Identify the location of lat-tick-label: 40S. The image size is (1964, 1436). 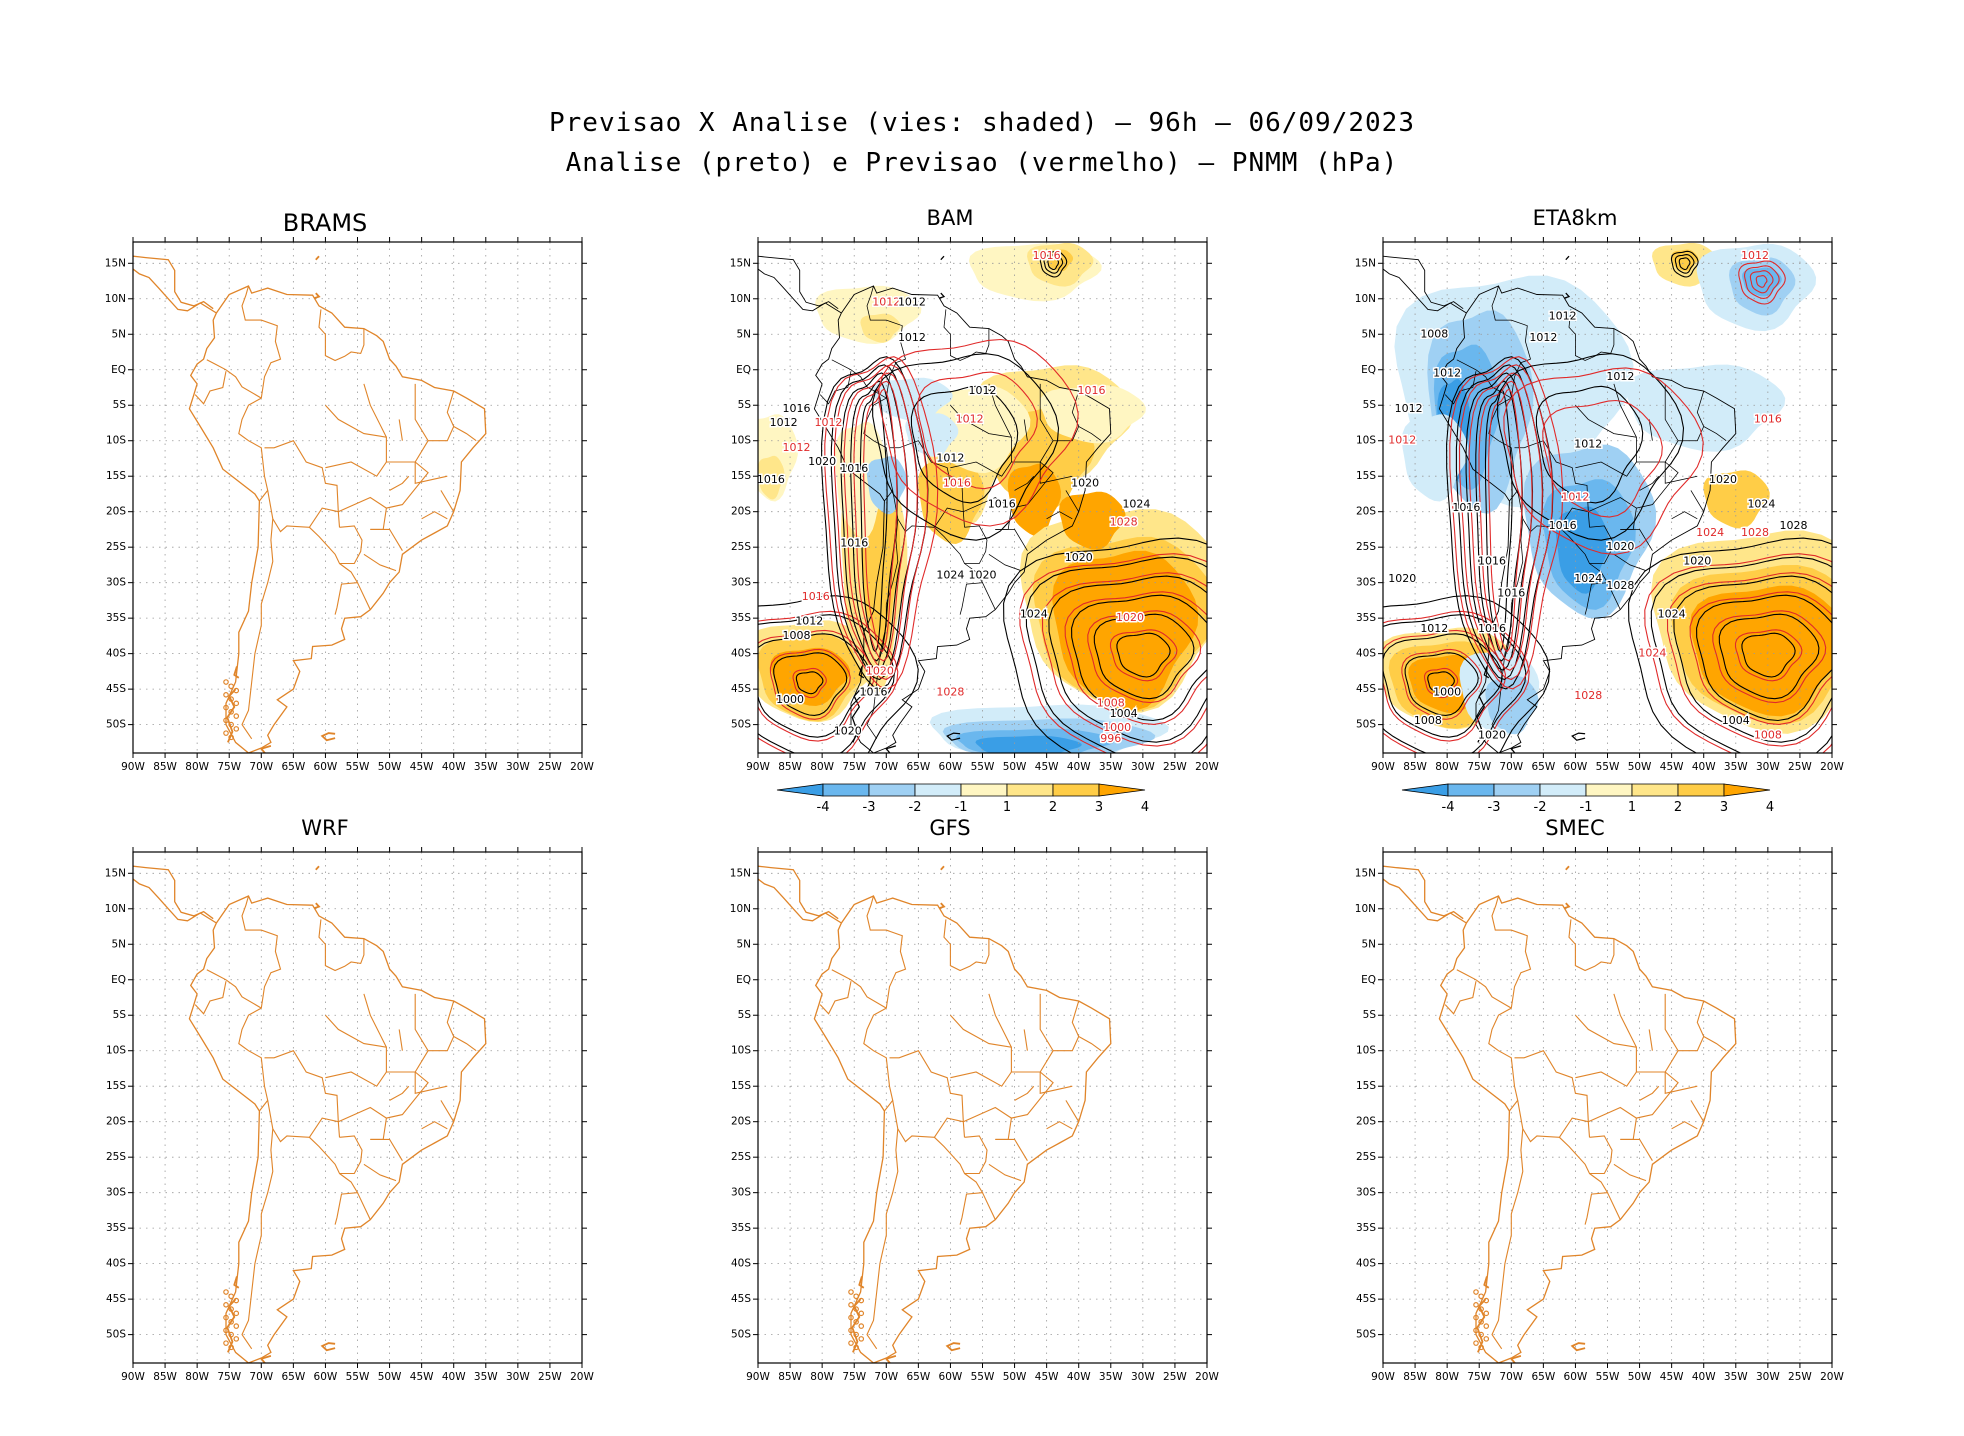
(741, 1264).